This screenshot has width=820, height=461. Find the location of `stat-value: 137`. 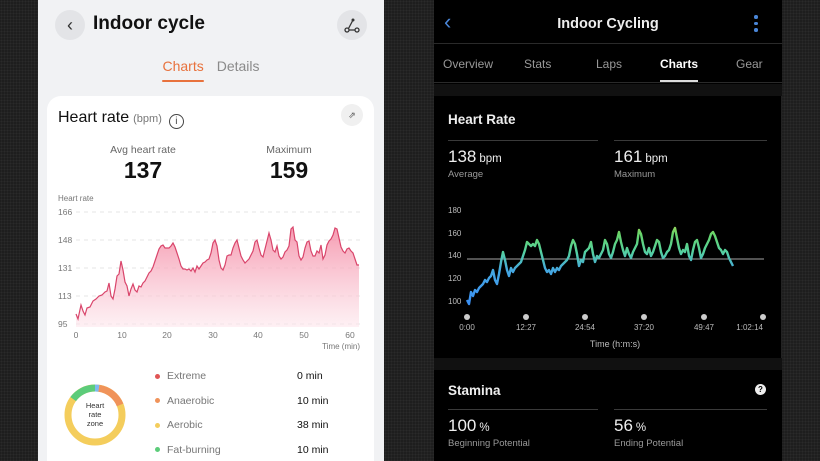

stat-value: 137 is located at coordinates (143, 170).